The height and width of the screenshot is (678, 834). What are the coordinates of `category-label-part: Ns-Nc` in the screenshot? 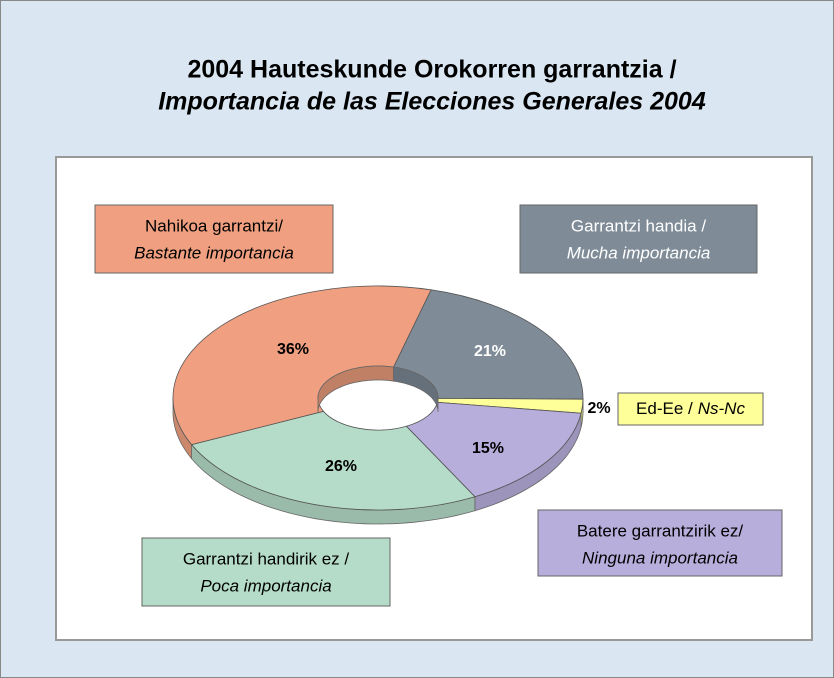 It's located at (722, 408).